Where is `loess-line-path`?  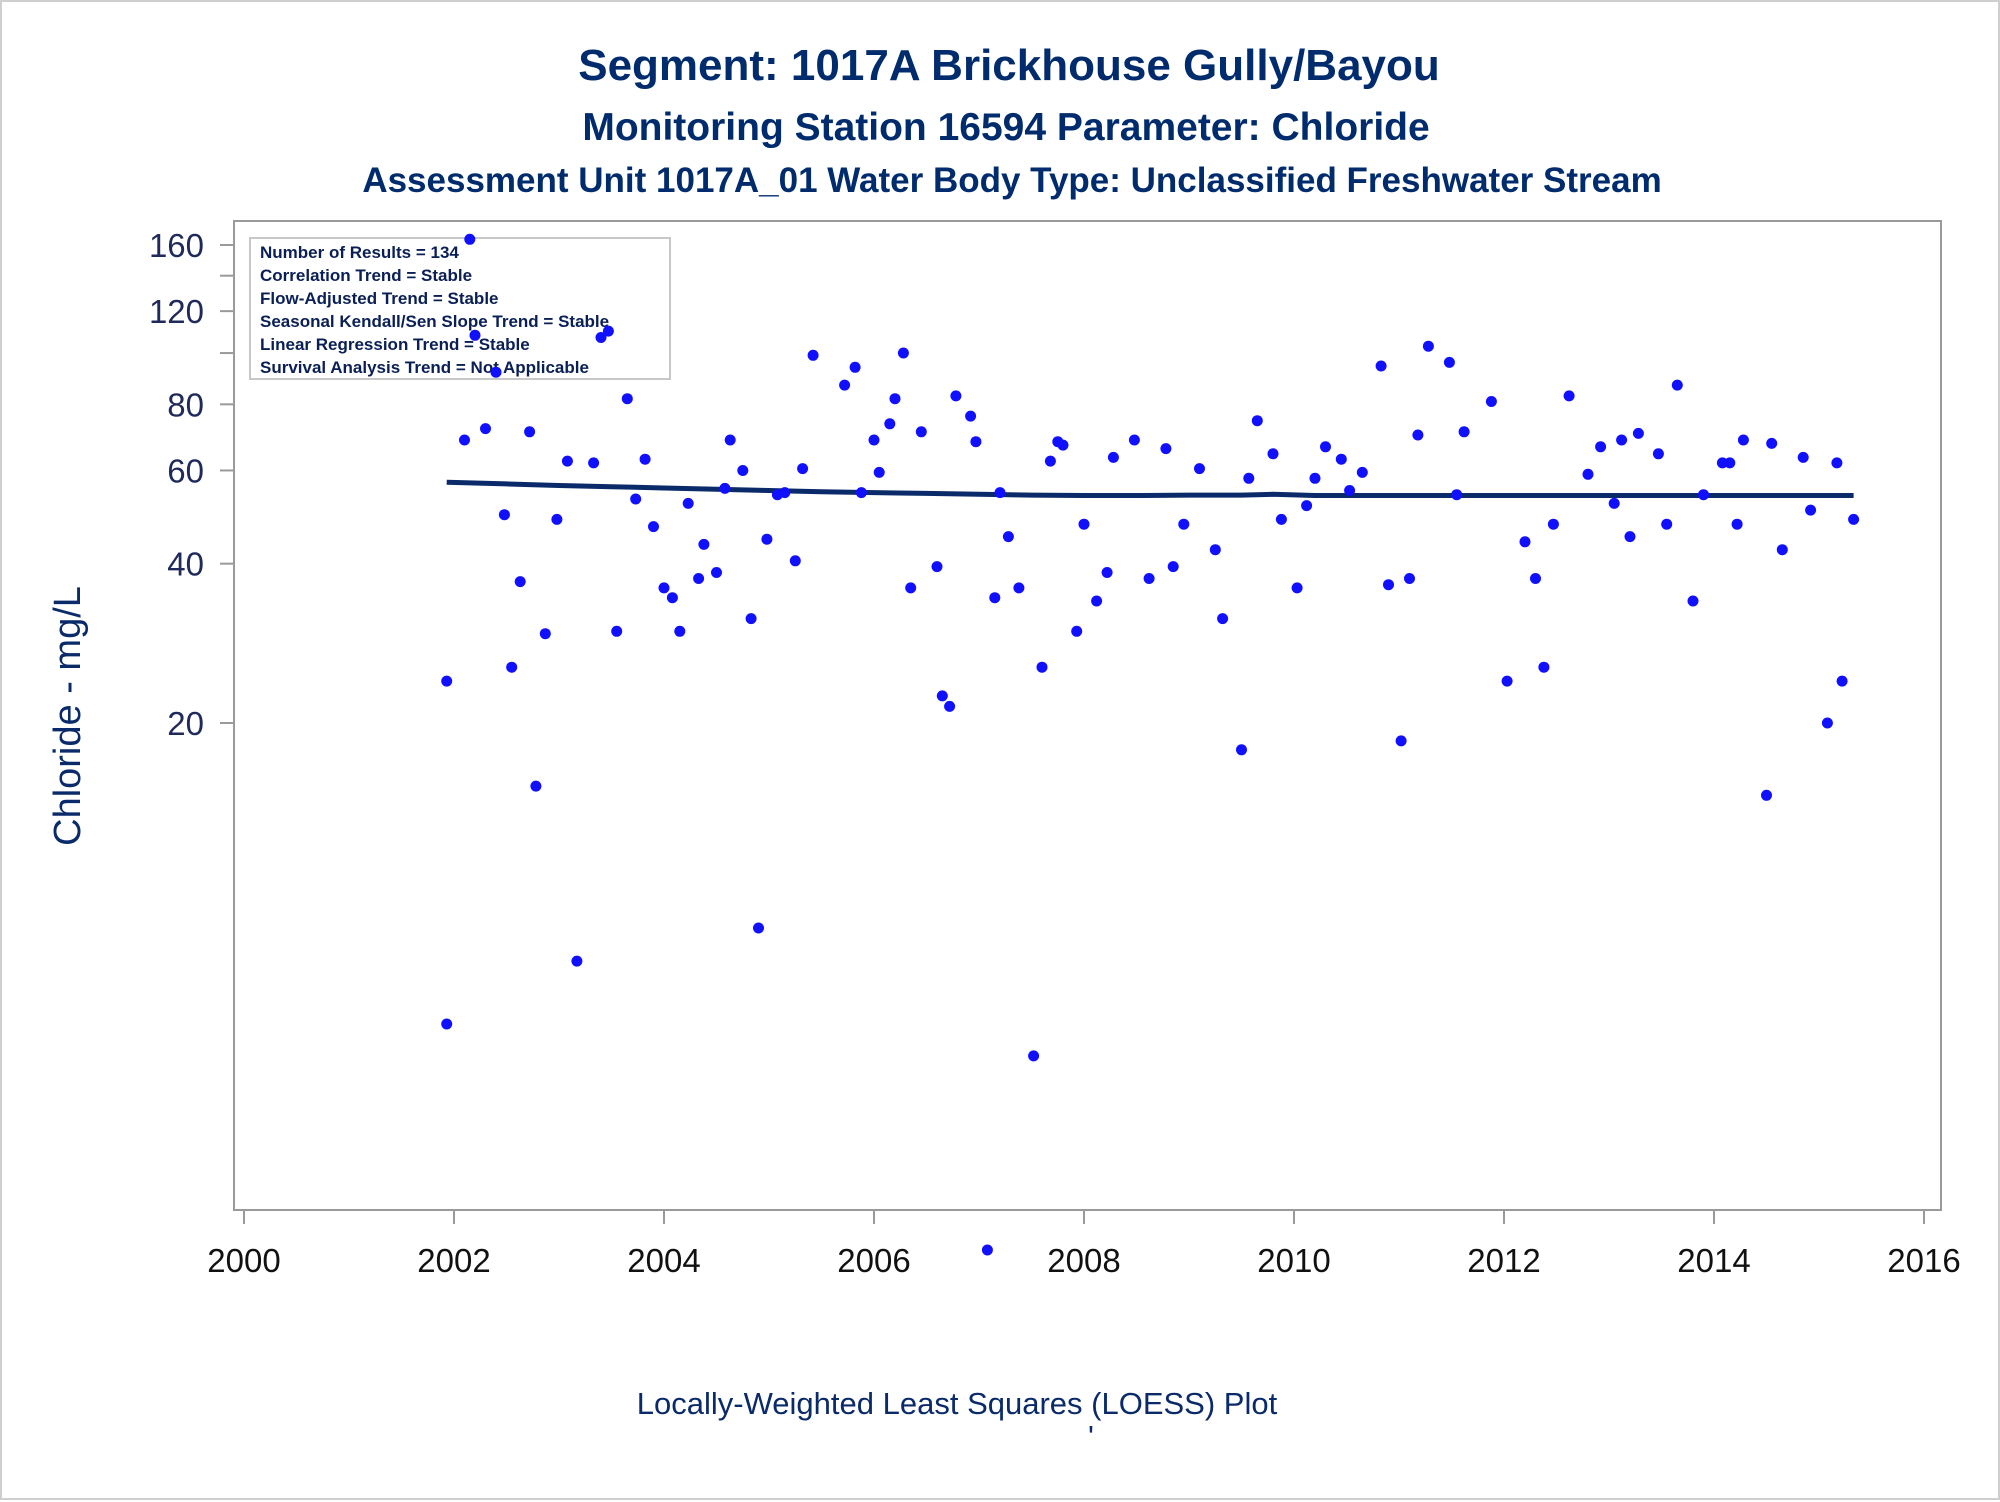 loess-line-path is located at coordinates (1150, 488).